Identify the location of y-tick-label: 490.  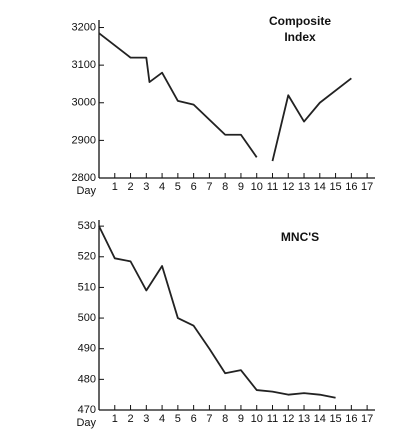
(87, 349).